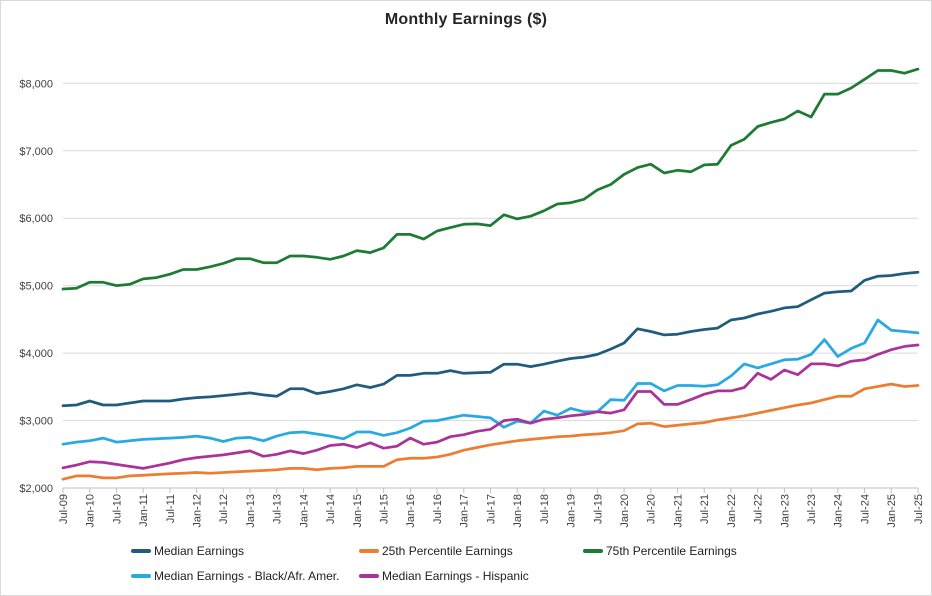 This screenshot has width=932, height=596. I want to click on median-earnings-swatch-icon, so click(141, 551).